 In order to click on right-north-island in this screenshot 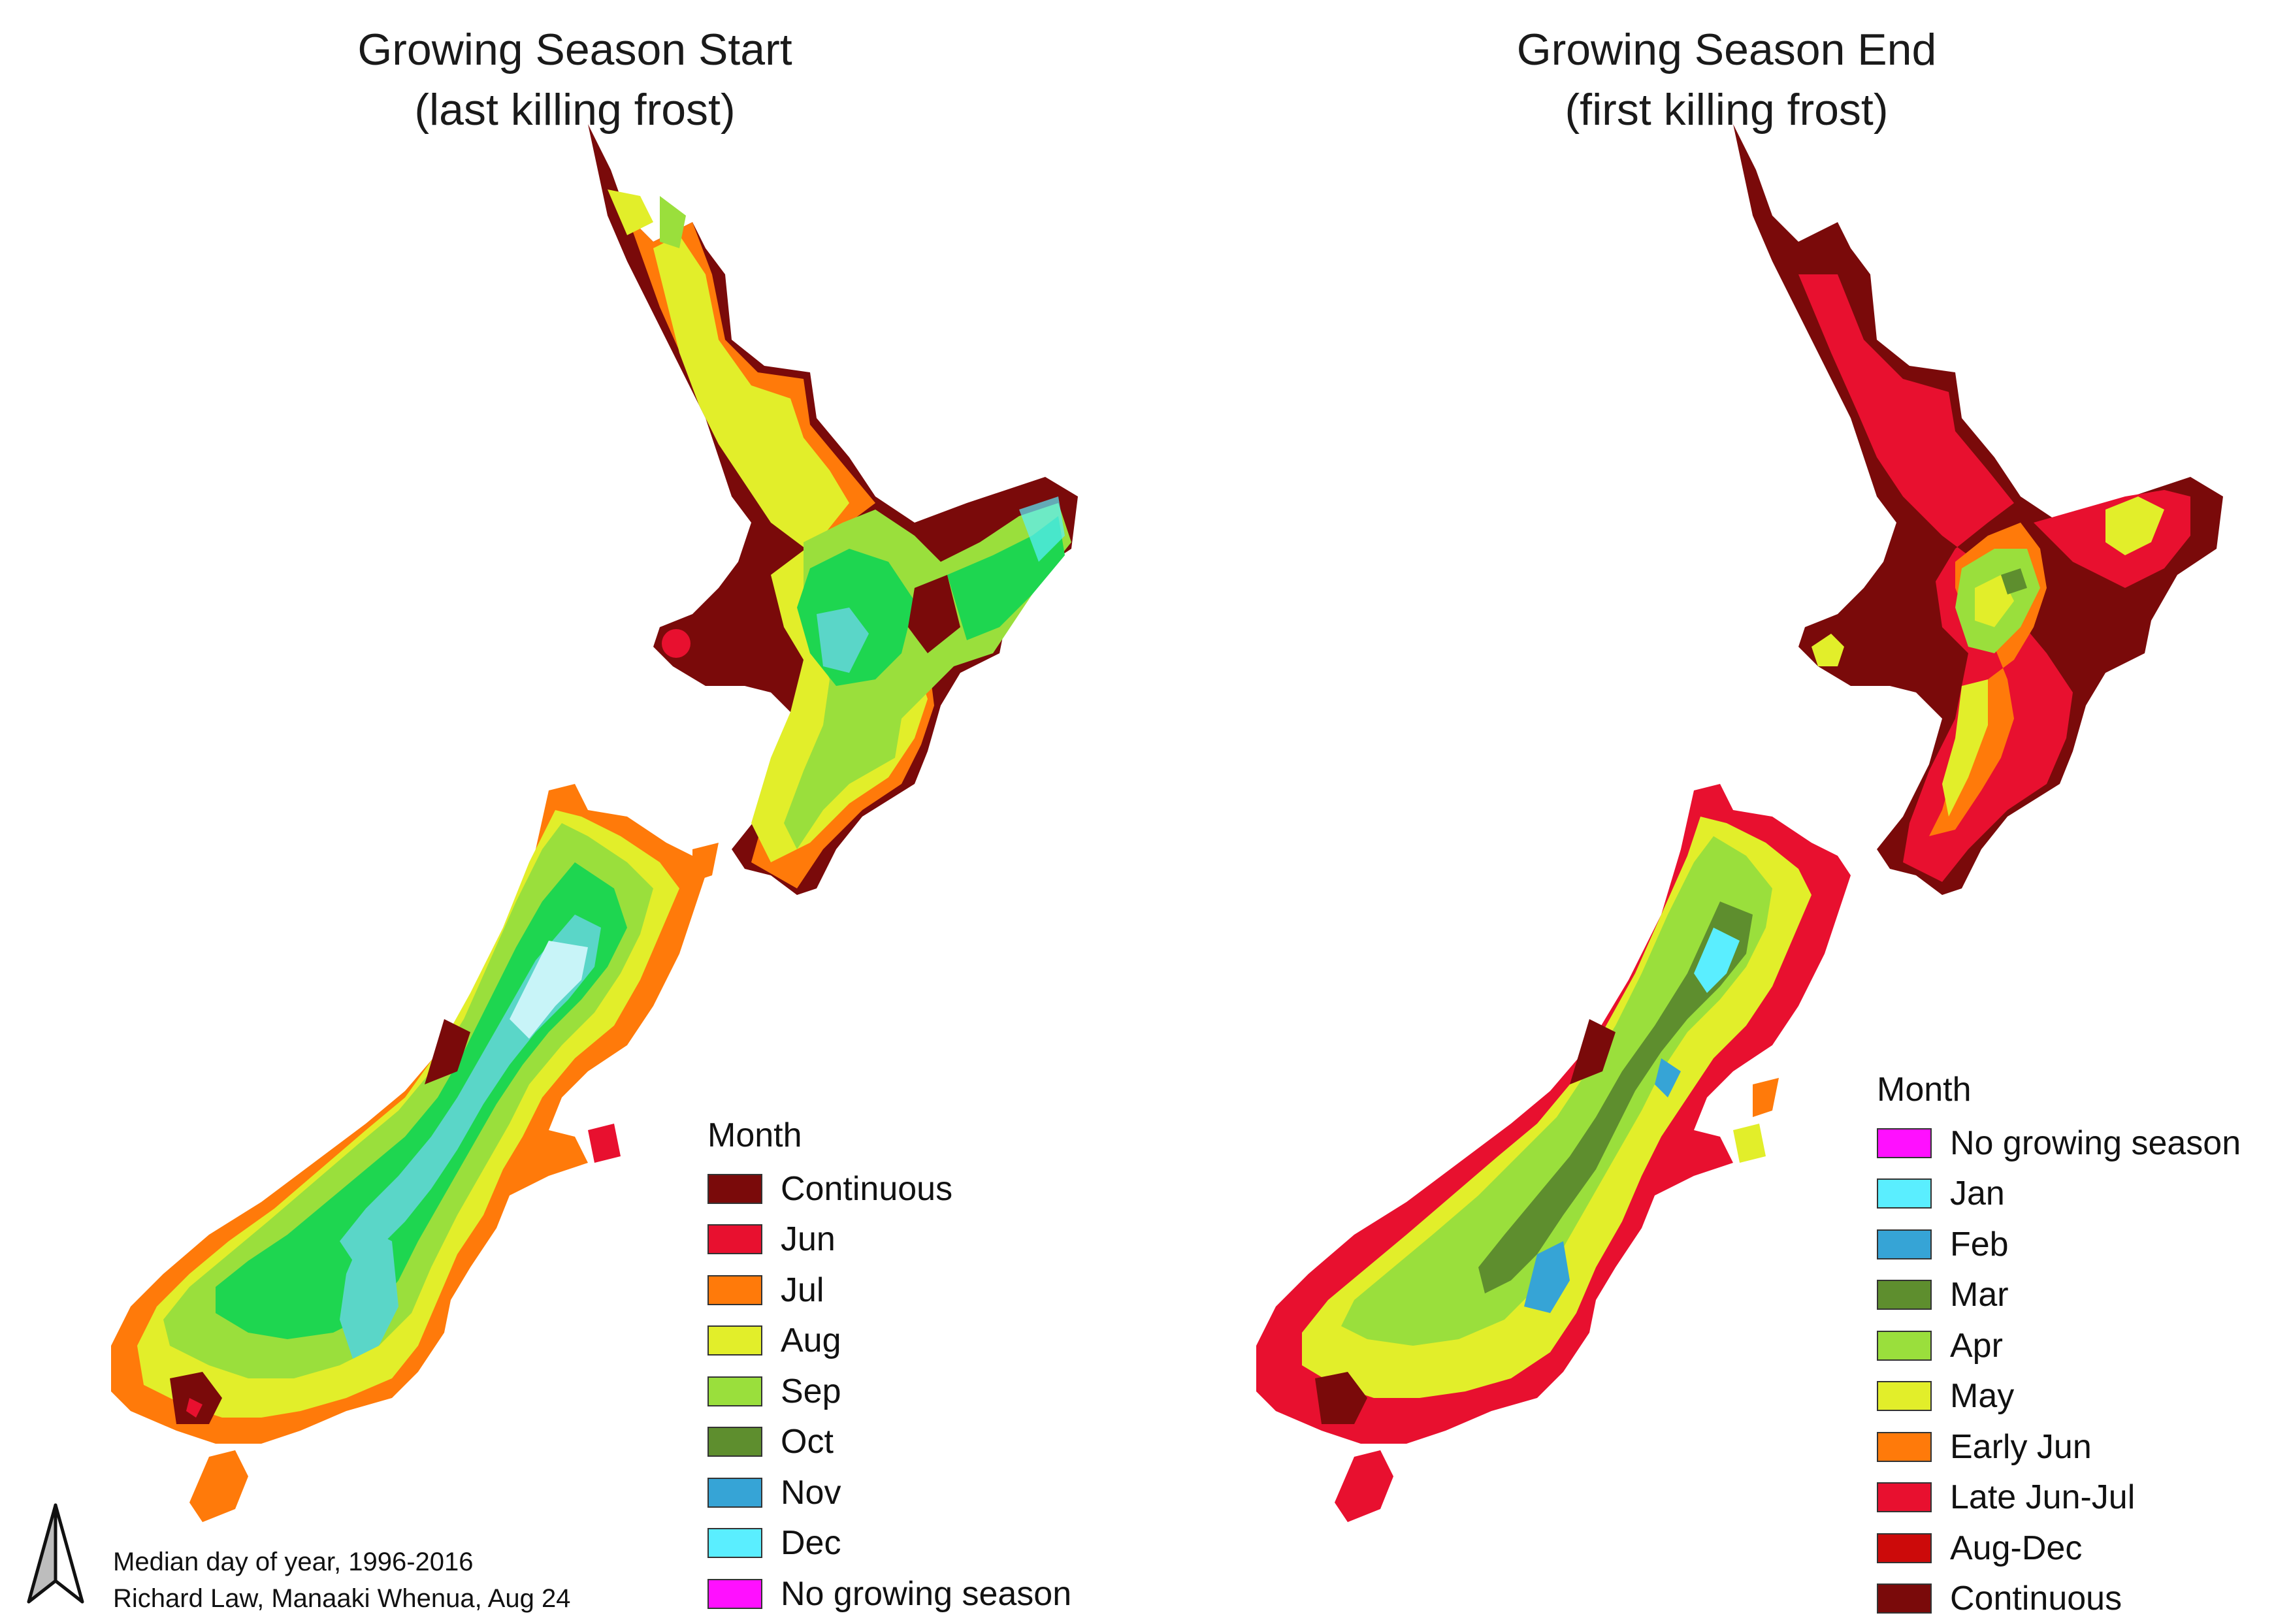, I will do `click(1978, 509)`.